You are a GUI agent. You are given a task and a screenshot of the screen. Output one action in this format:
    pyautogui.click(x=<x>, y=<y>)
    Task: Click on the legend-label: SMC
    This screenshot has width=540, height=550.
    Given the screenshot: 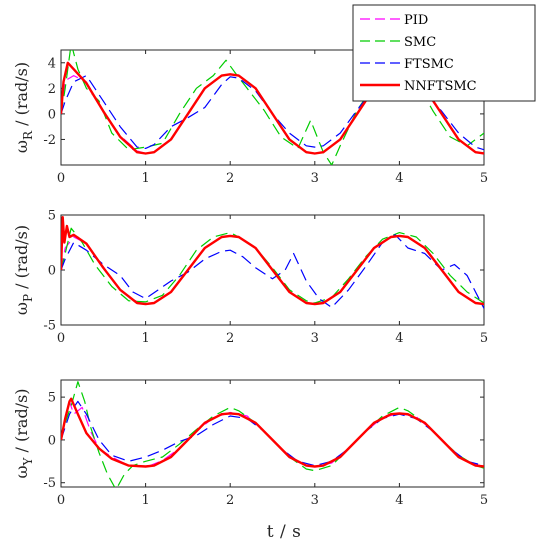 What is the action you would take?
    pyautogui.click(x=420, y=42)
    